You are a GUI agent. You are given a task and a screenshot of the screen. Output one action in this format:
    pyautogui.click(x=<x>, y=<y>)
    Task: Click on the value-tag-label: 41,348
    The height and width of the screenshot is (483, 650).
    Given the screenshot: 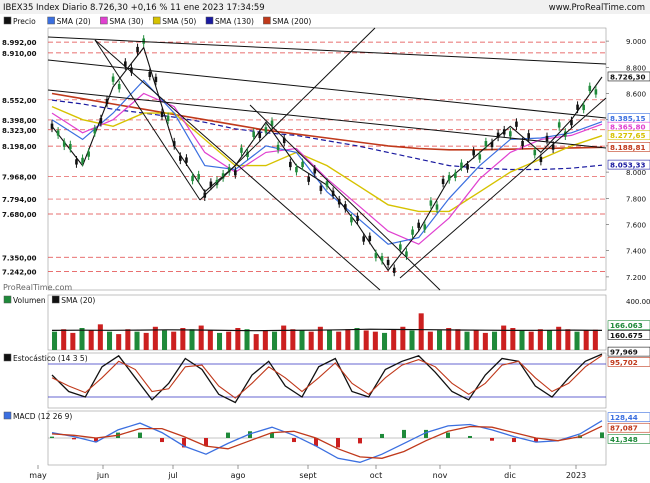 What is the action you would take?
    pyautogui.click(x=624, y=439)
    